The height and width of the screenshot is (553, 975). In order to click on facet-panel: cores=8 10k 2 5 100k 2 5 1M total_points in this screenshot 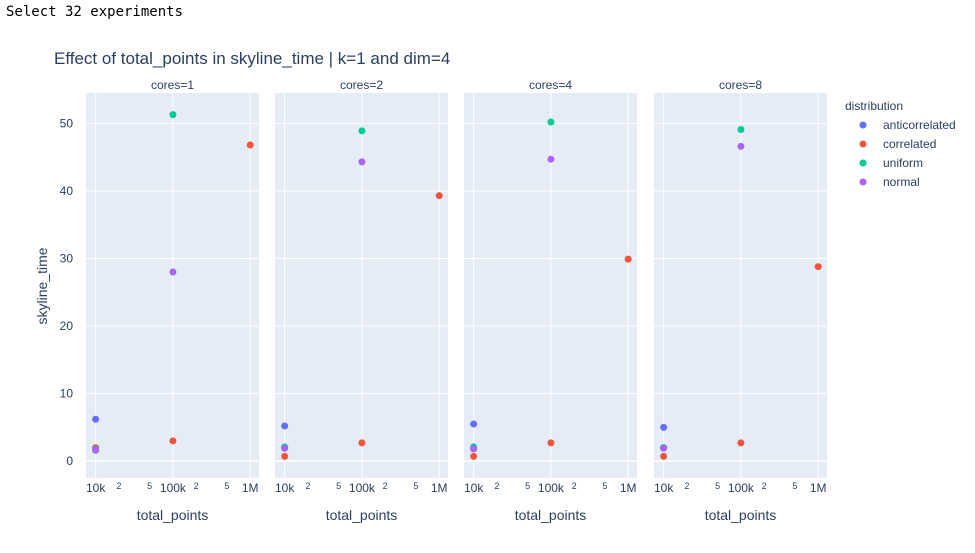, I will do `click(740, 300)`.